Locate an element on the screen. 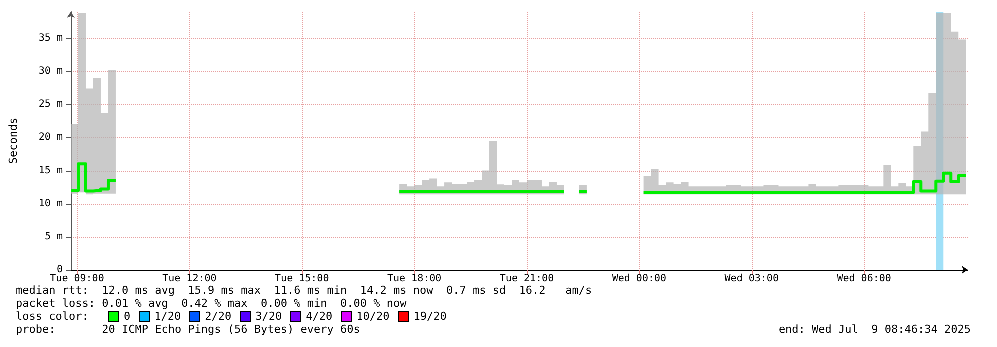 This screenshot has height=347, width=997. x-tick-label: Tue 12:00 is located at coordinates (189, 279).